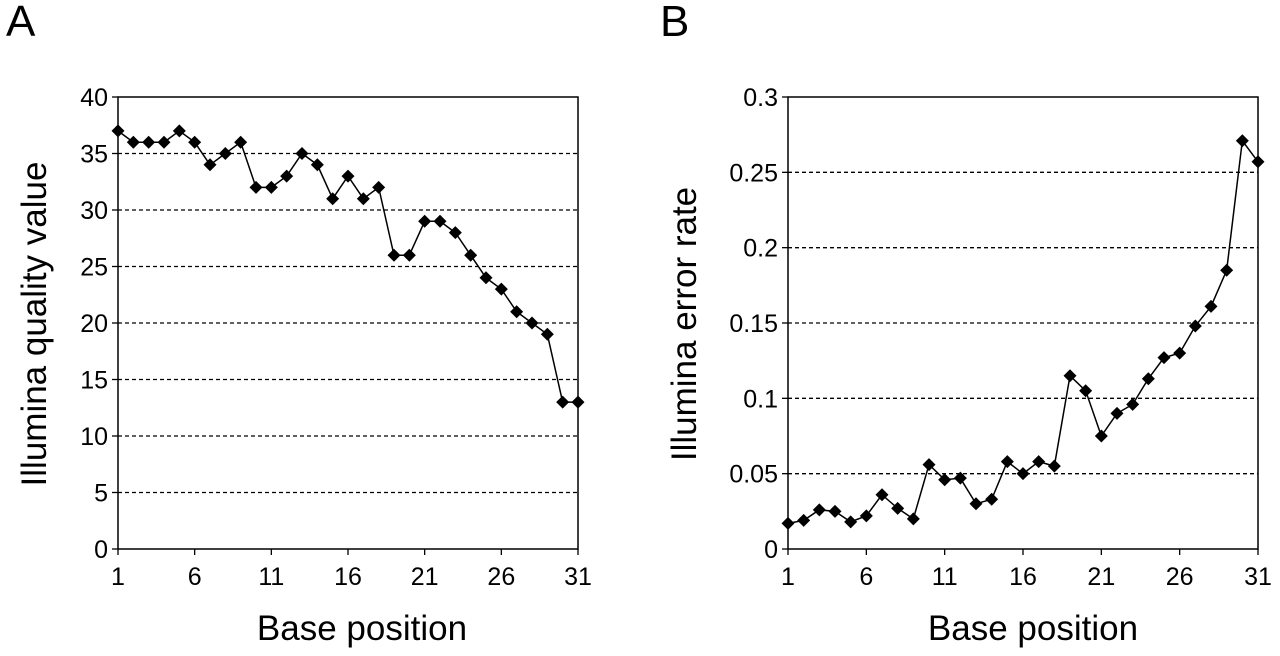 Image resolution: width=1280 pixels, height=656 pixels. I want to click on chart-b-xtick-label: 21, so click(1101, 577).